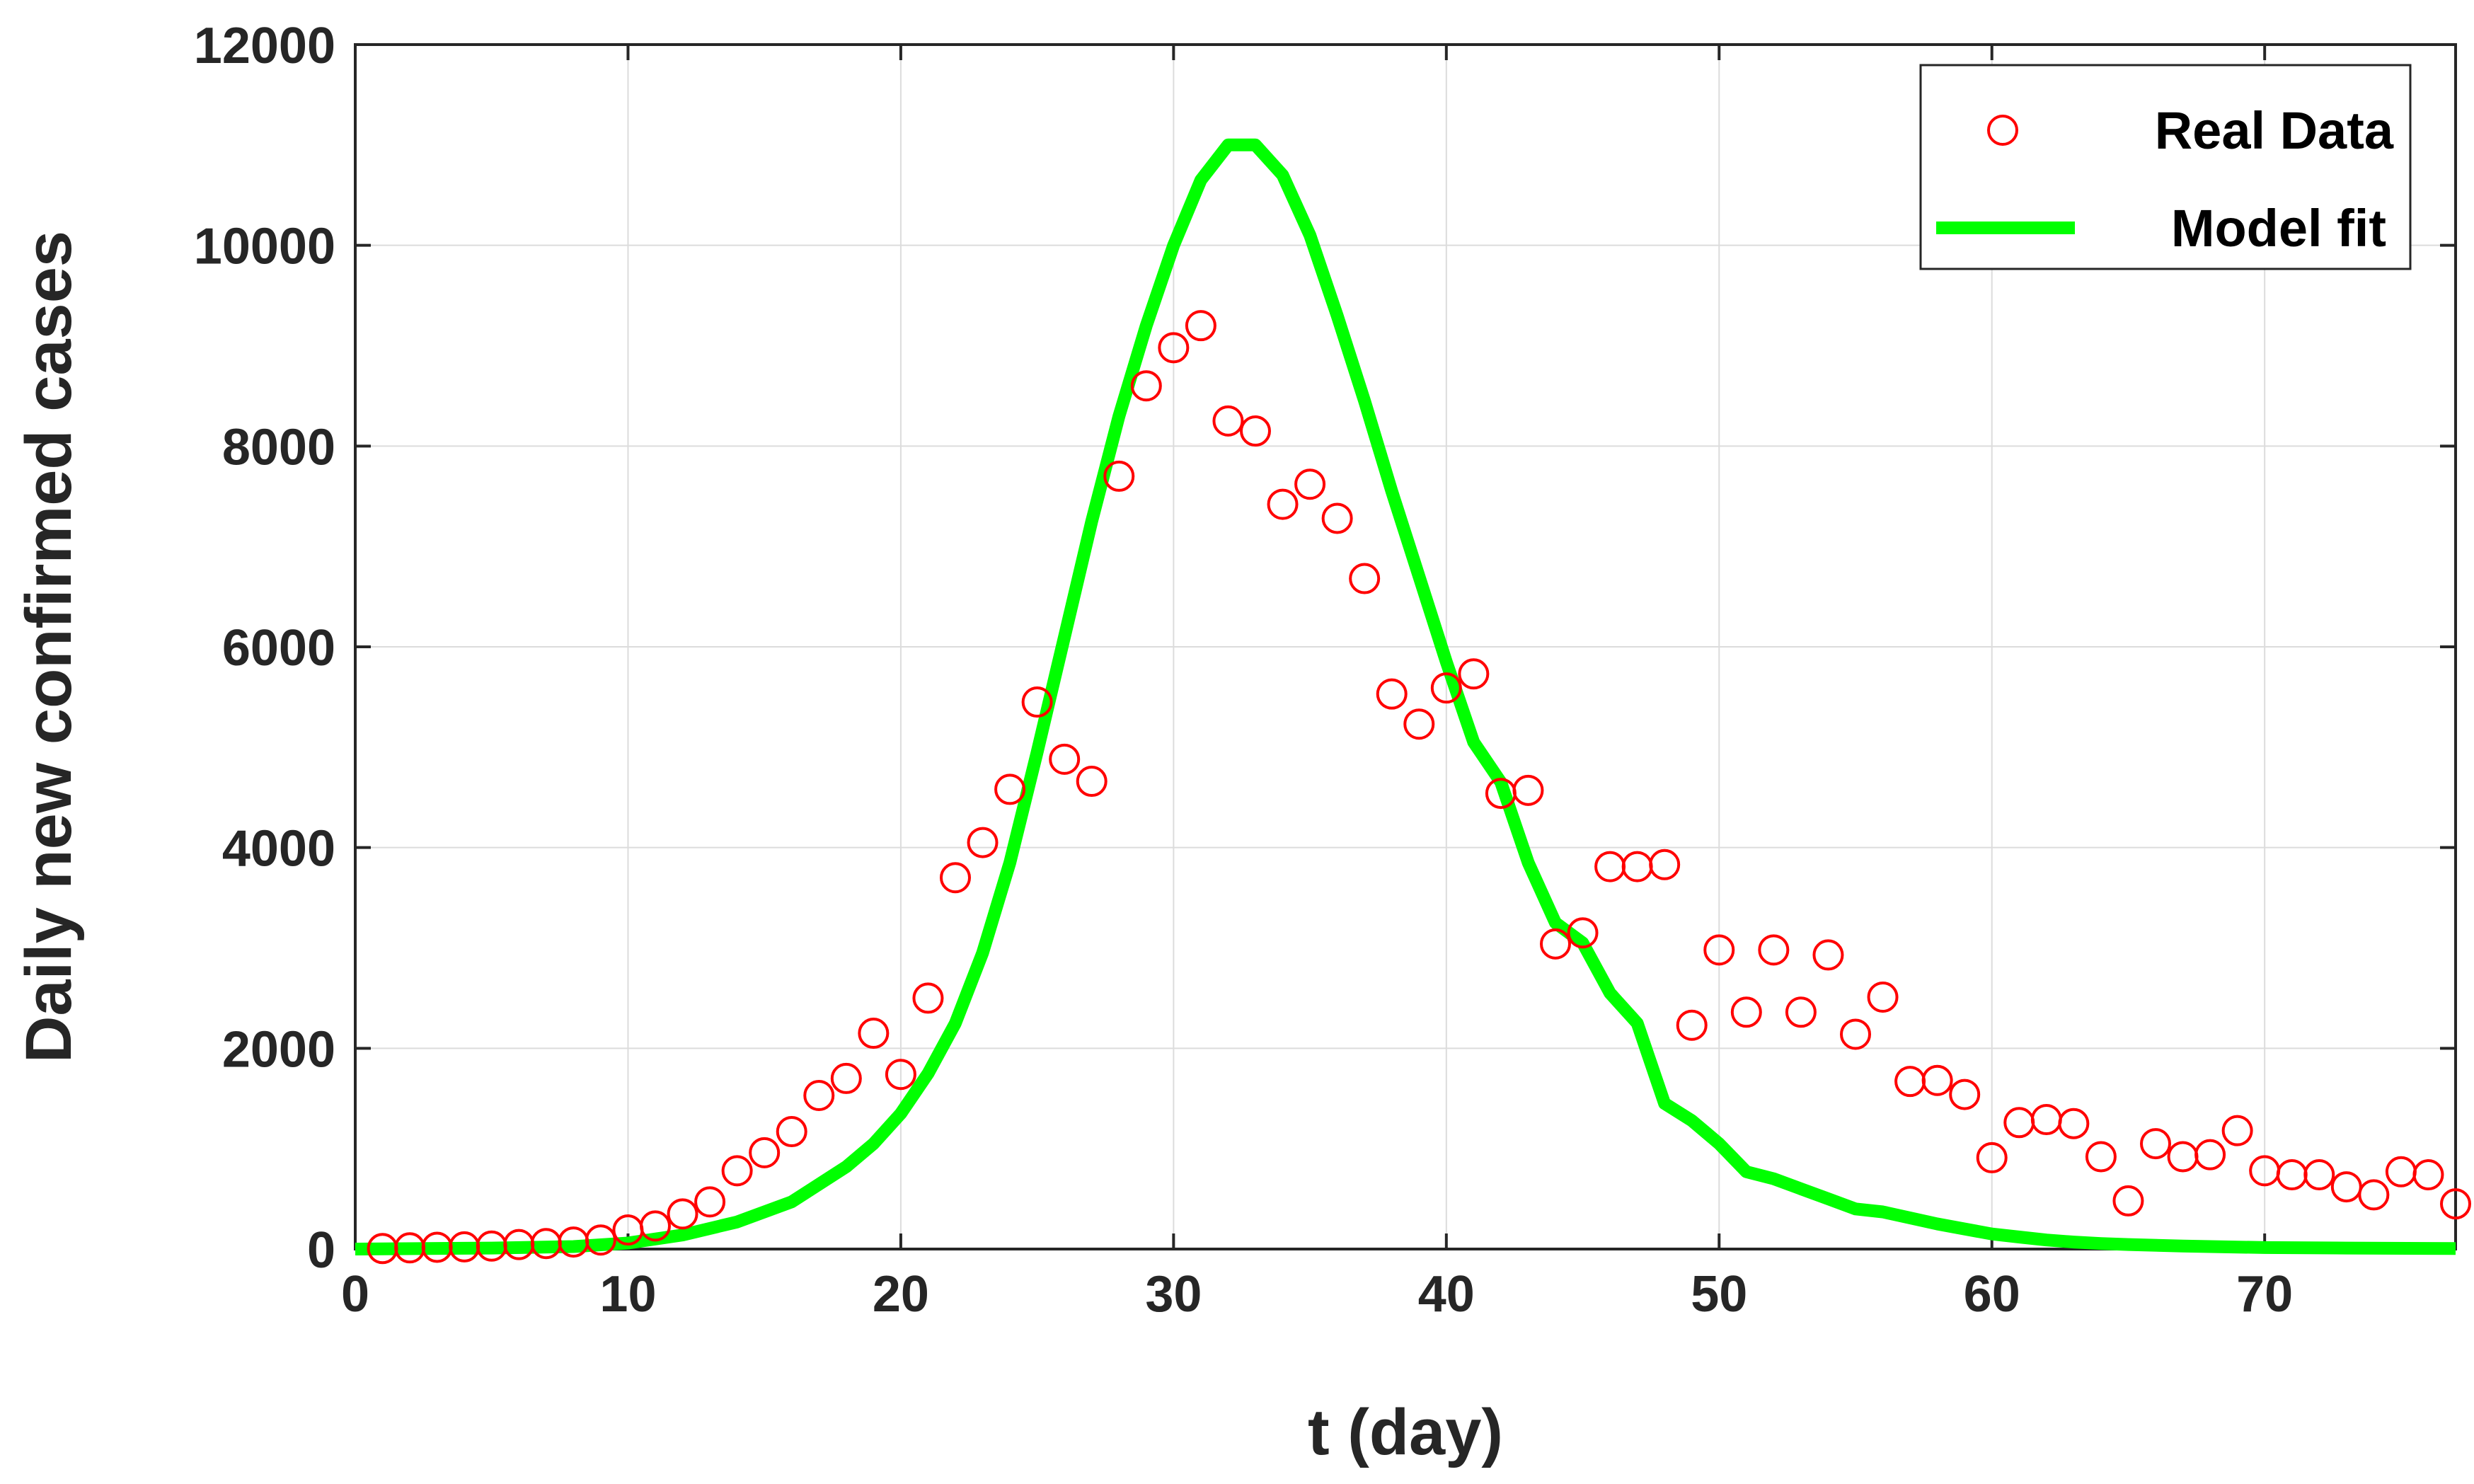  Describe the element at coordinates (321, 1250) in the screenshot. I see `y-tick-label: 0` at that location.